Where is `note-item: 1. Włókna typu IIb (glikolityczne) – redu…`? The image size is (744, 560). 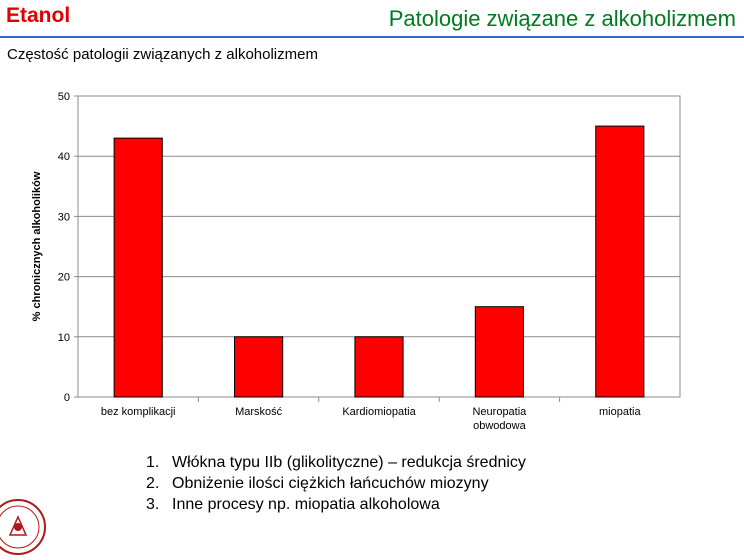
note-item: 1. Włókna typu IIb (glikolityczne) – redu… is located at coordinates (336, 462).